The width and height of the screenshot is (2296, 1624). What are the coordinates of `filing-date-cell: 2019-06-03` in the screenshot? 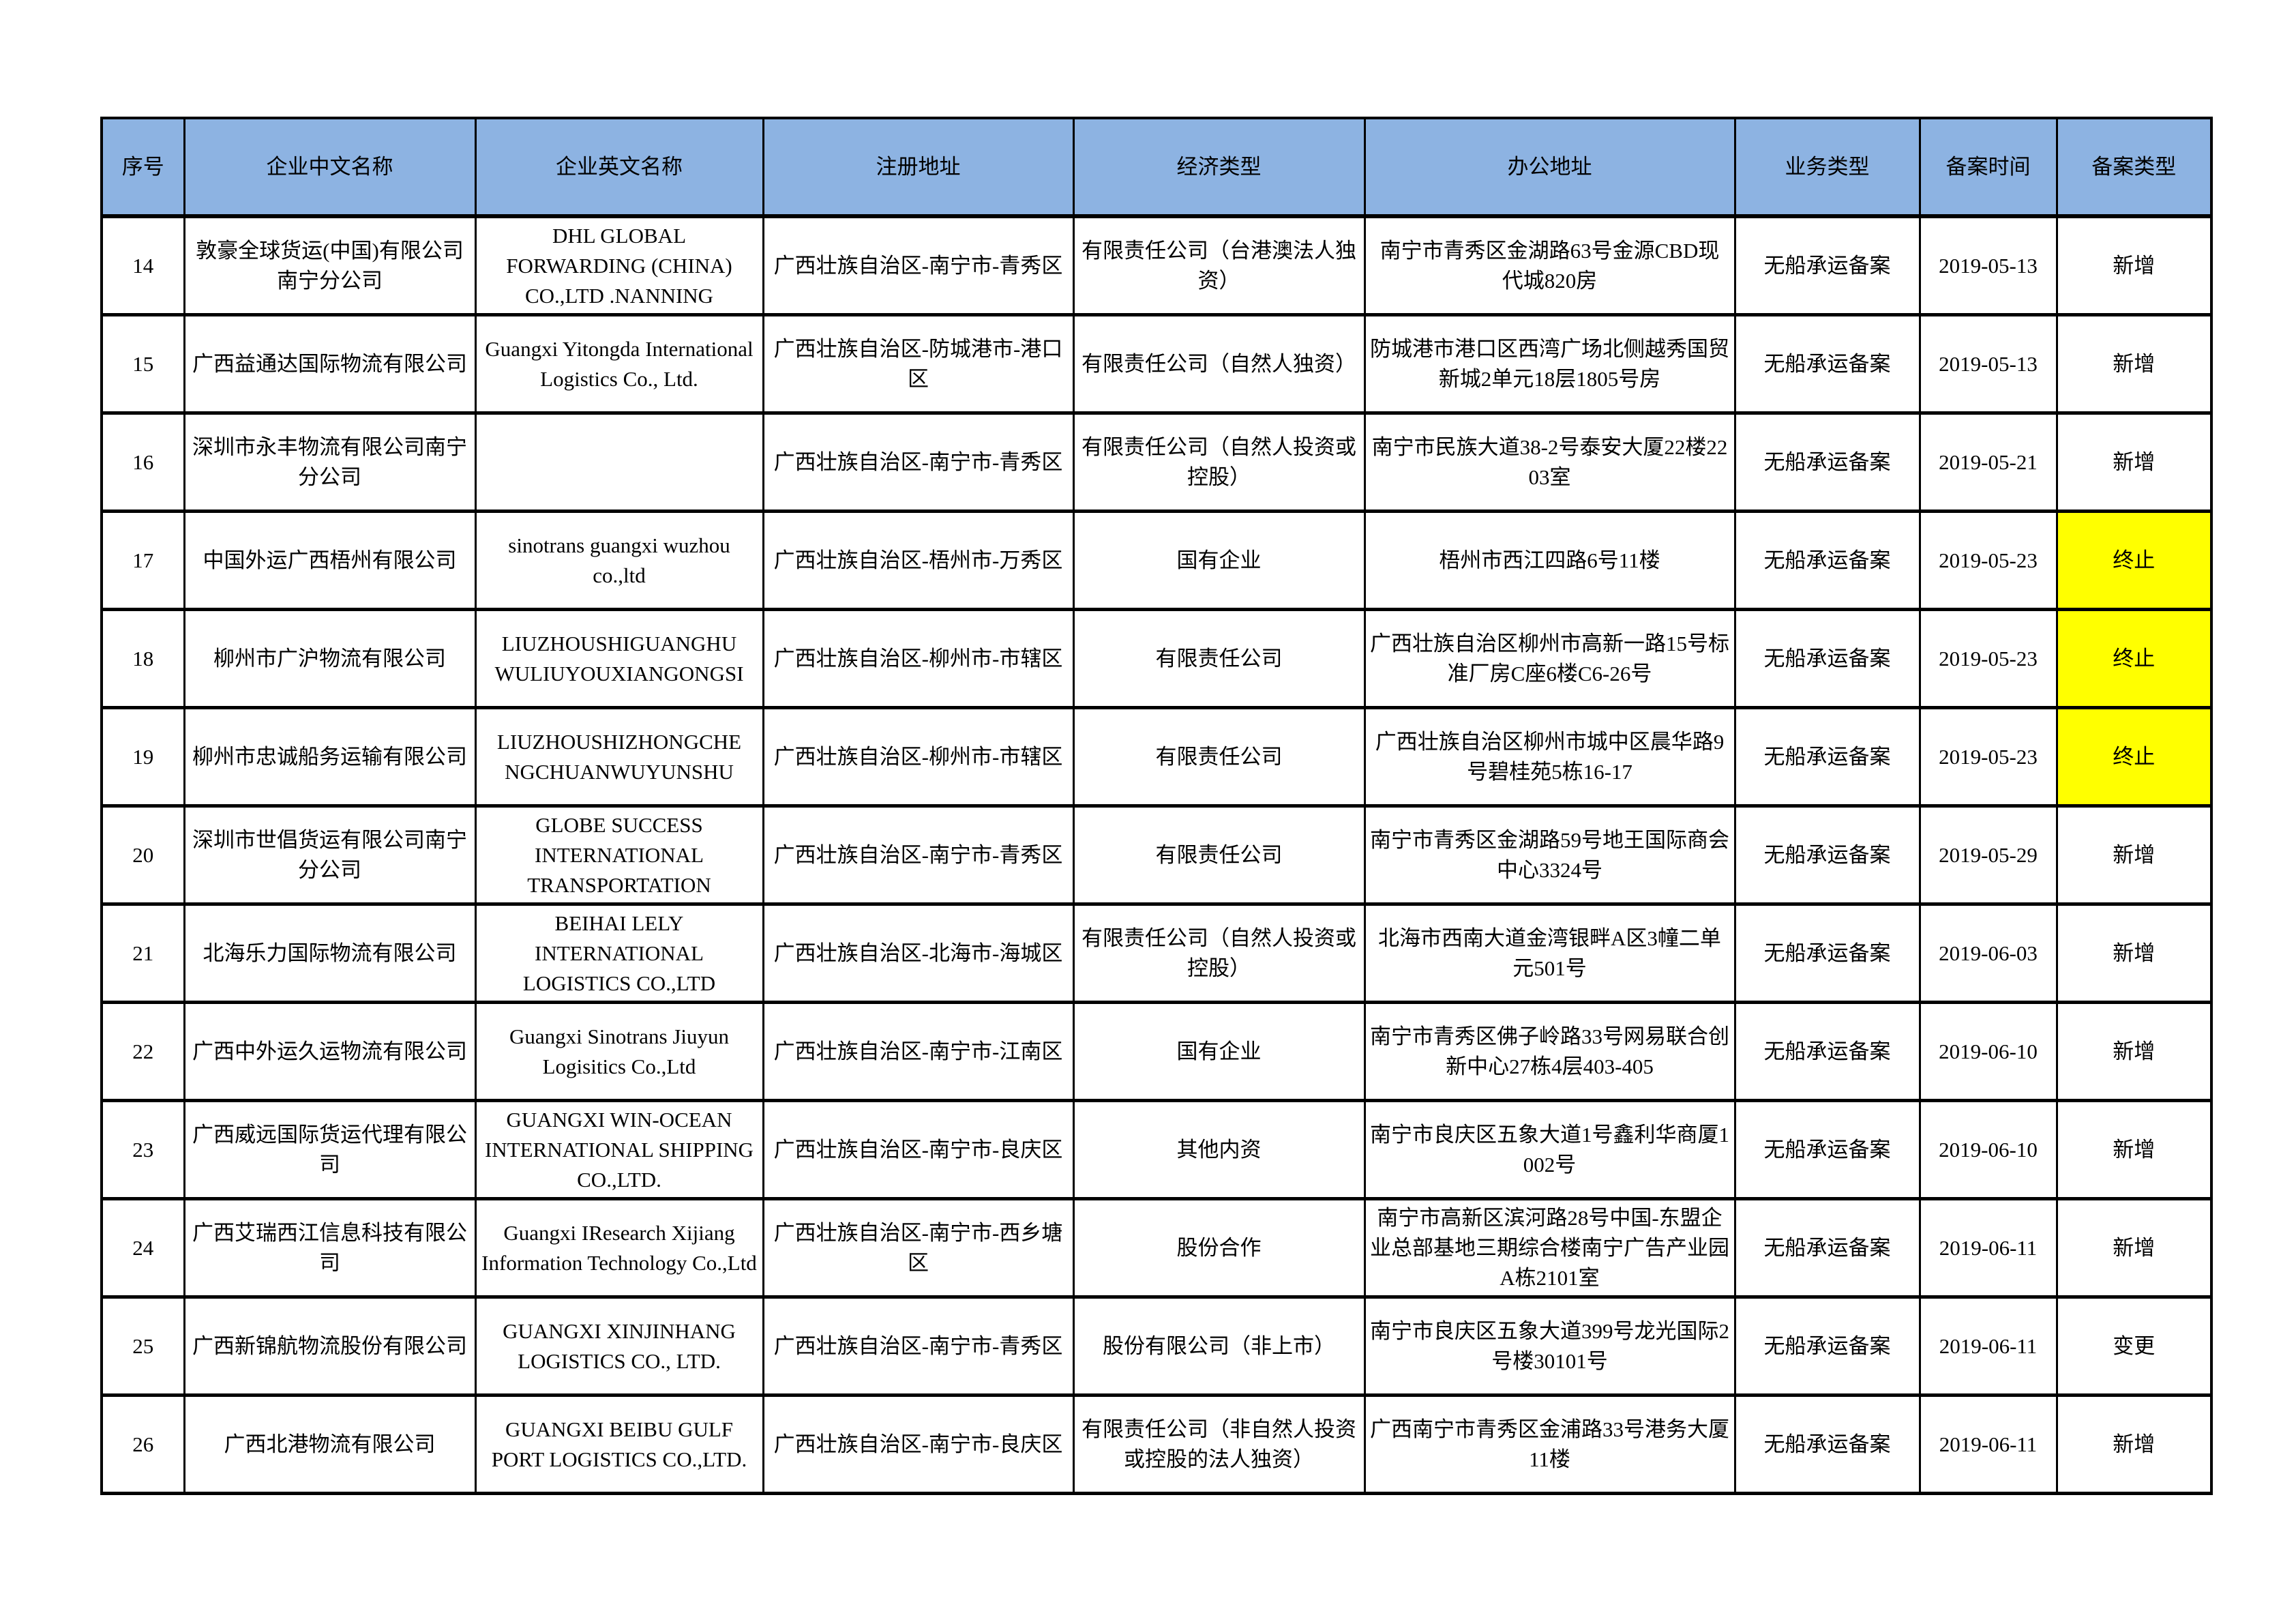 It's located at (1988, 953).